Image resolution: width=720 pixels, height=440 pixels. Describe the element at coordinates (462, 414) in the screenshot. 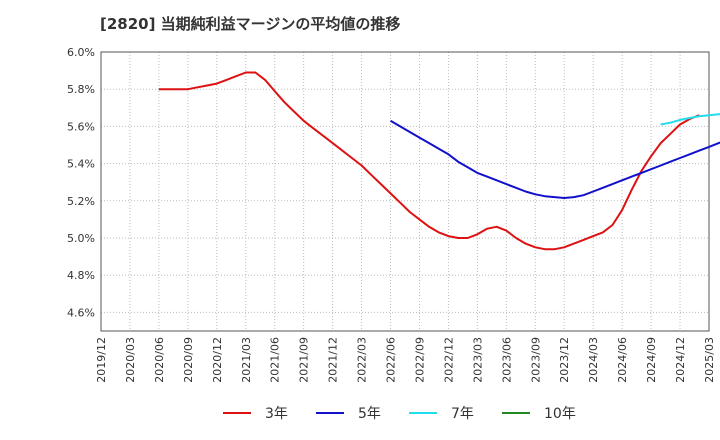

I see `legend-label-3: 7年` at that location.